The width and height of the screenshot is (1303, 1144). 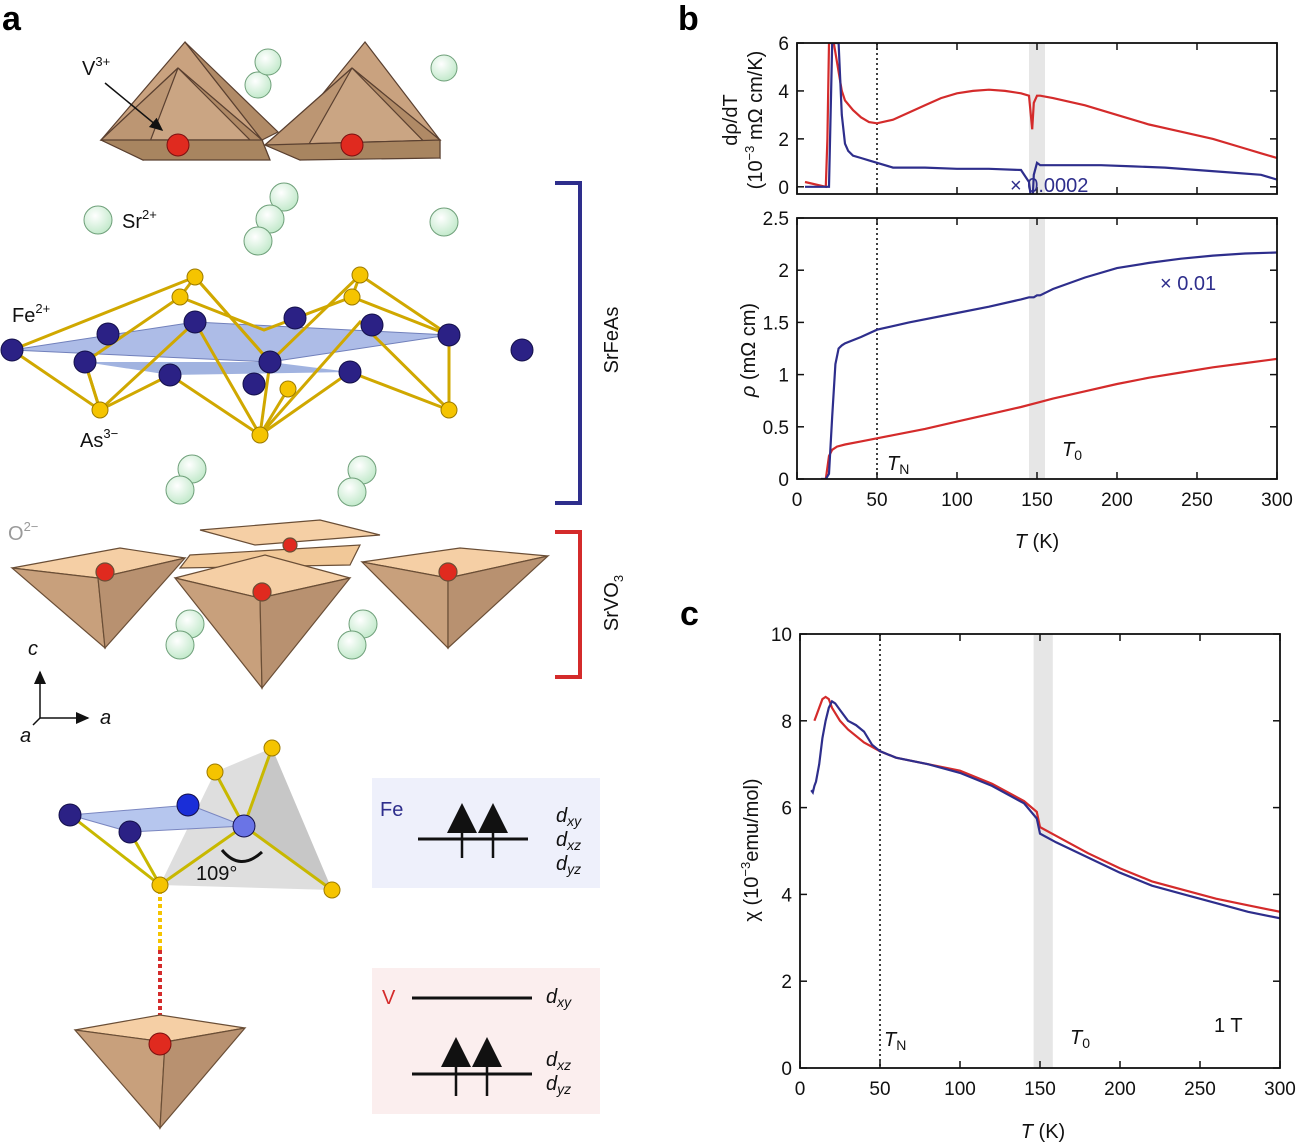 What do you see at coordinates (23, 532) in the screenshot?
I see `o-ion-label: O2−` at bounding box center [23, 532].